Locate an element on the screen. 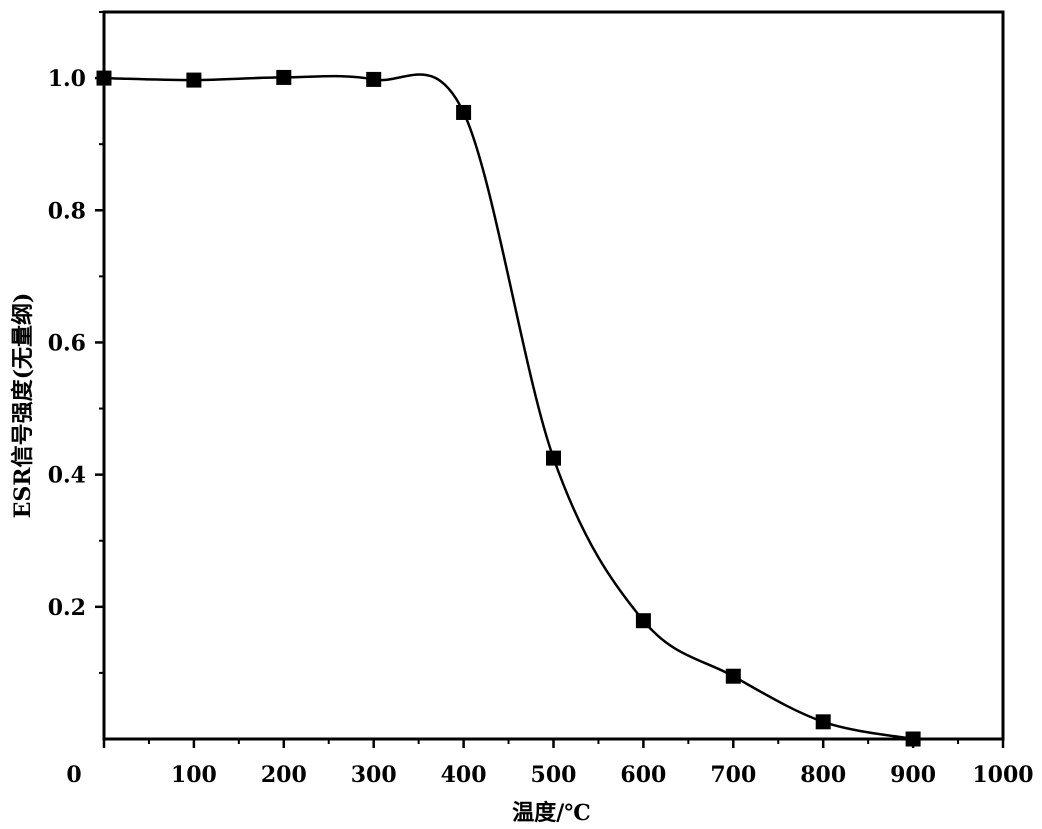 The image size is (1042, 829). x-tick-label: 100 is located at coordinates (194, 775).